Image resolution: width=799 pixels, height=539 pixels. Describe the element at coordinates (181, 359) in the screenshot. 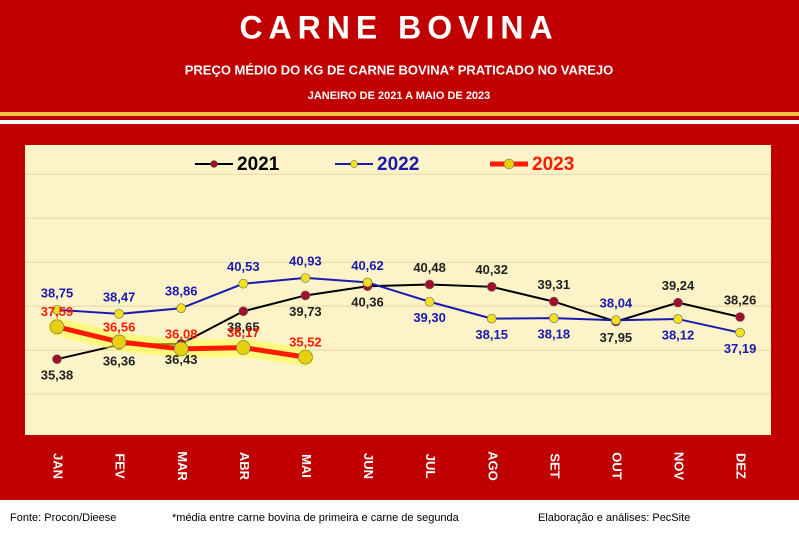

I see `data-label: 36,43` at that location.